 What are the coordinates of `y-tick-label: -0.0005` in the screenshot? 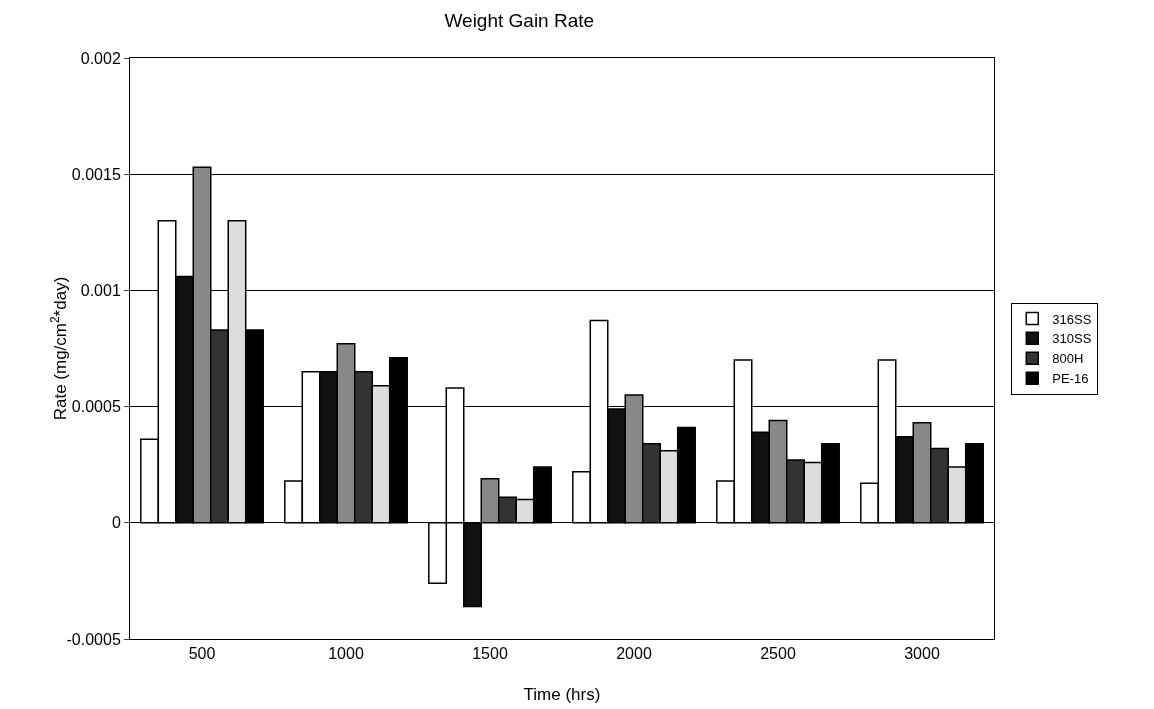 It's located at (93, 639).